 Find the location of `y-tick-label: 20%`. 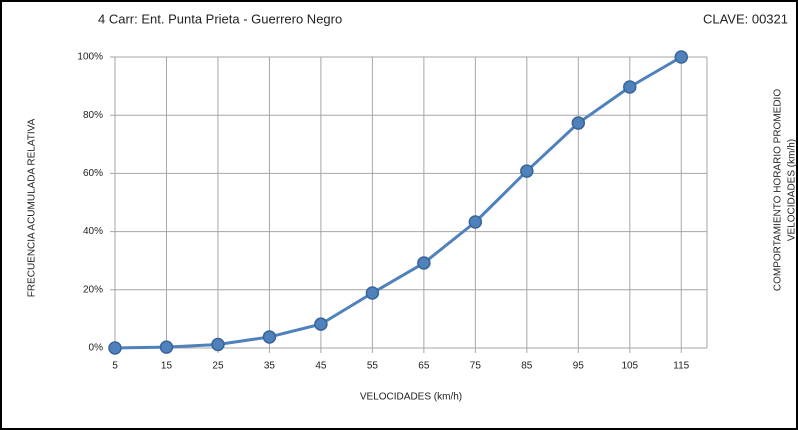

y-tick-label: 20% is located at coordinates (93, 289).